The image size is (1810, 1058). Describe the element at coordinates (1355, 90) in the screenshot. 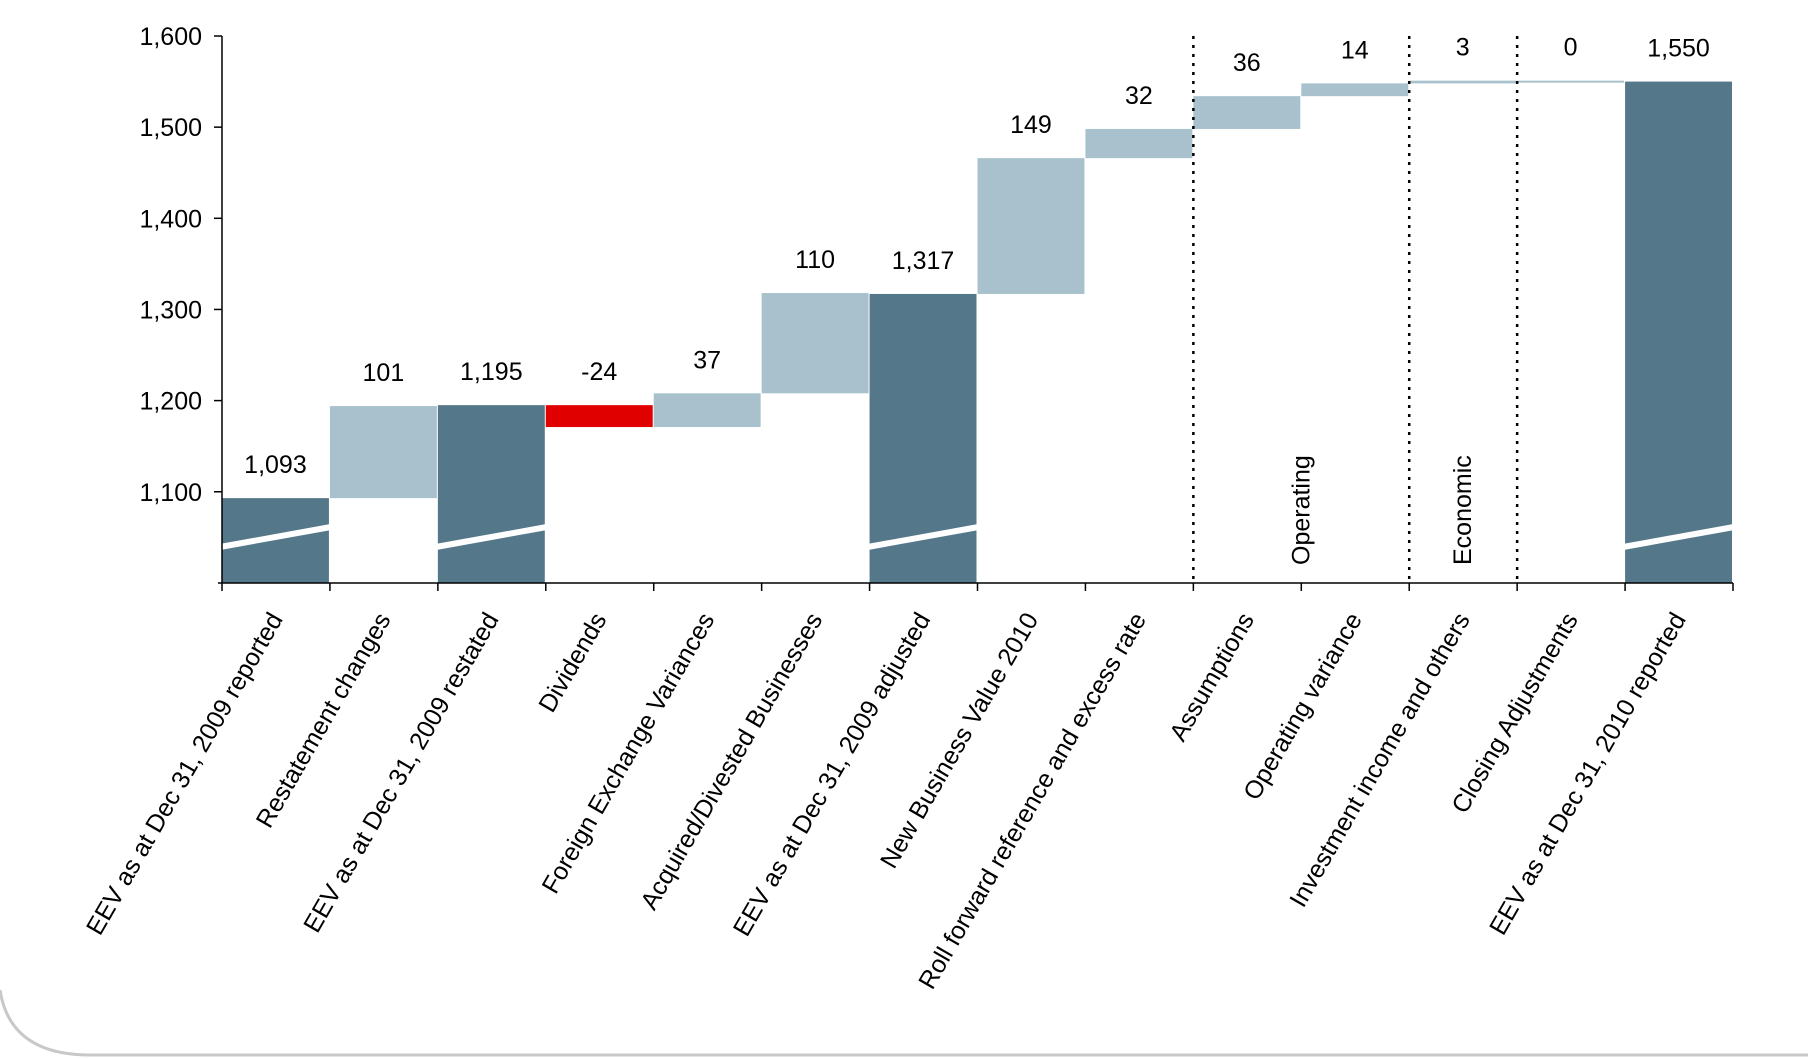

I see `bar-operating-variance` at that location.